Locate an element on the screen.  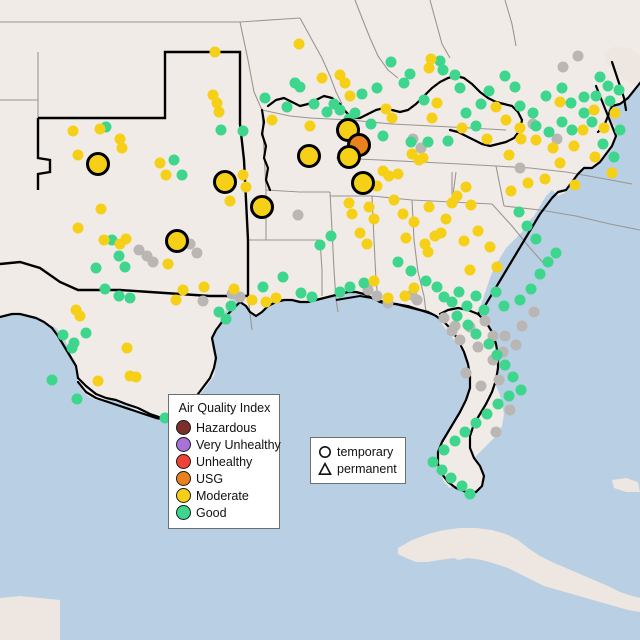
legend-site-type: temporary permanent is located at coordinates (358, 460).